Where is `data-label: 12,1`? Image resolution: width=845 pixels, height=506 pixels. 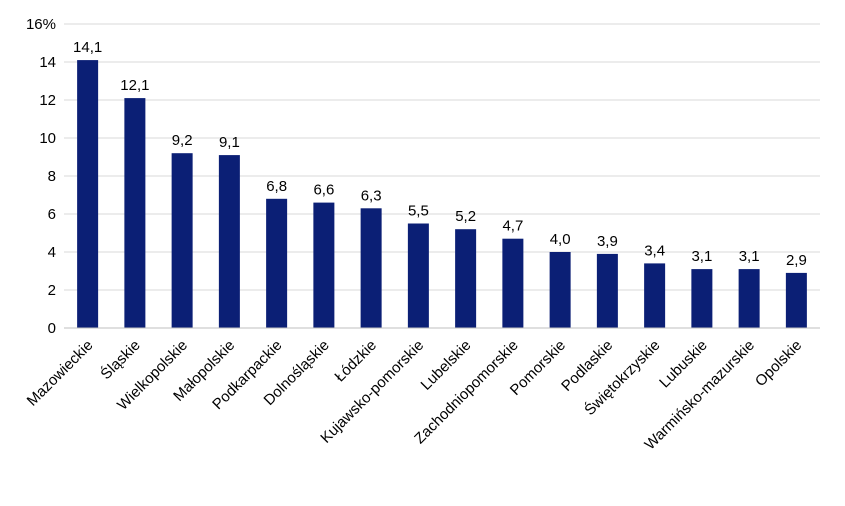
data-label: 12,1 is located at coordinates (134, 85).